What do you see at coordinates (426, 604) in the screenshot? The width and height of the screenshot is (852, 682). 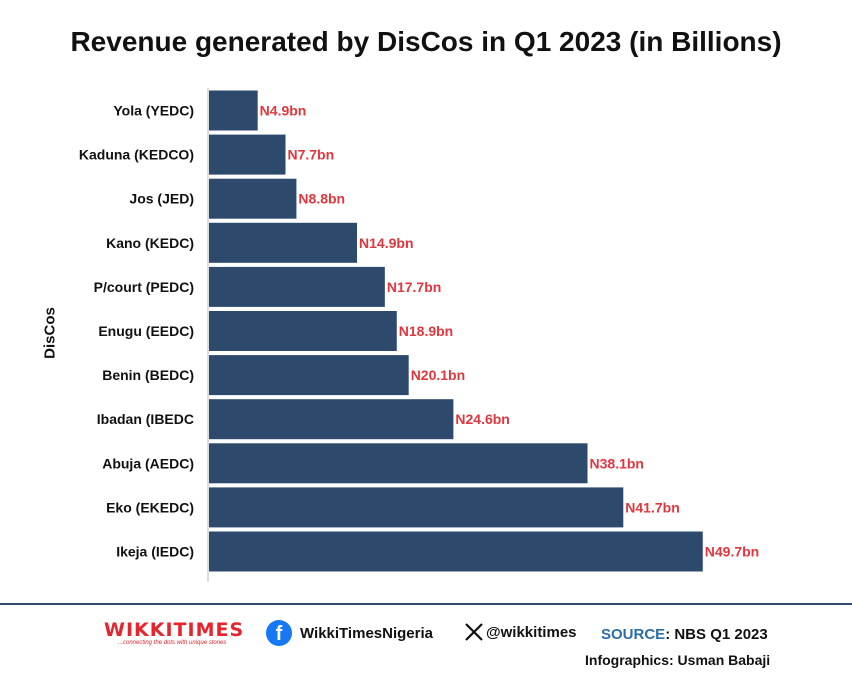 I see `footer-divider` at bounding box center [426, 604].